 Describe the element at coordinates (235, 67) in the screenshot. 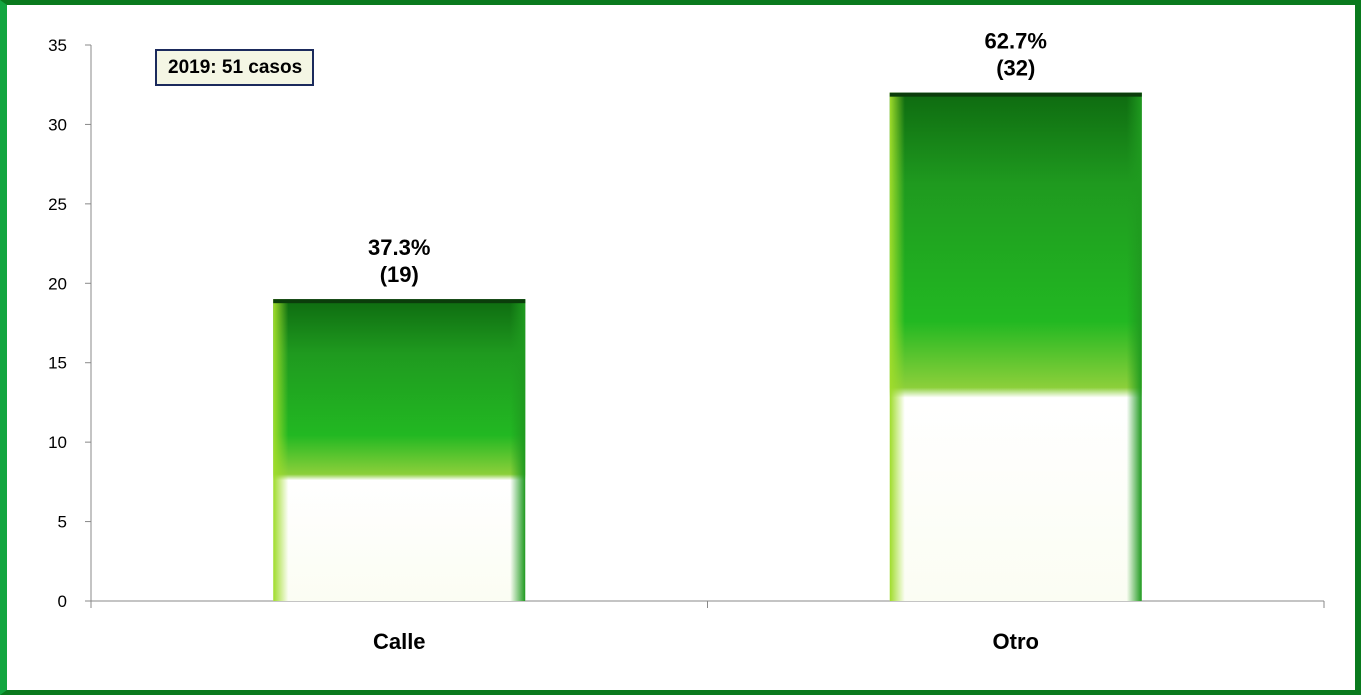

I see `annotation-box: 2019: 51 casos` at that location.